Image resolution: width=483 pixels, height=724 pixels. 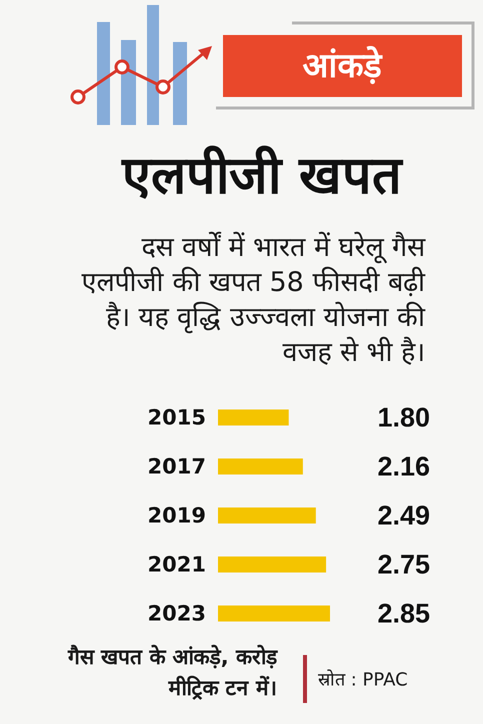 What do you see at coordinates (172, 672) in the screenshot?
I see `annotation: गैस खपत के आंकड़े, करोड़ मीट्रिक टन में।` at bounding box center [172, 672].